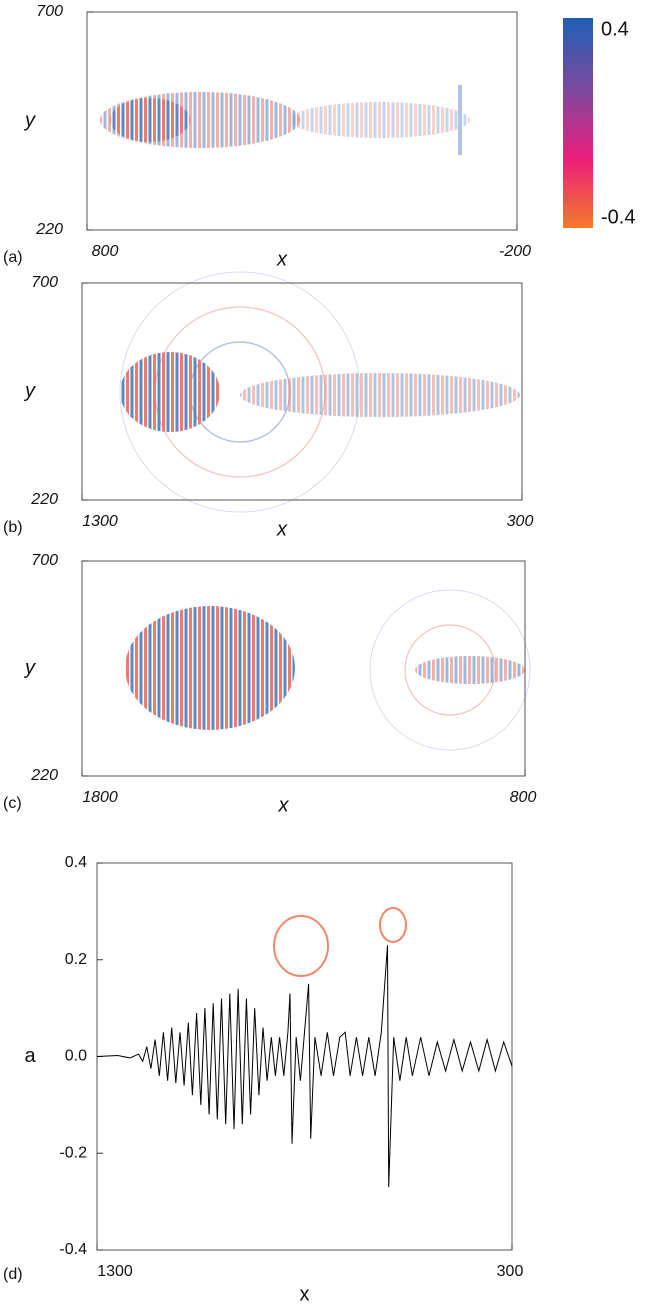 The height and width of the screenshot is (1307, 652). I want to click on panel-label: (d), so click(13, 1274).